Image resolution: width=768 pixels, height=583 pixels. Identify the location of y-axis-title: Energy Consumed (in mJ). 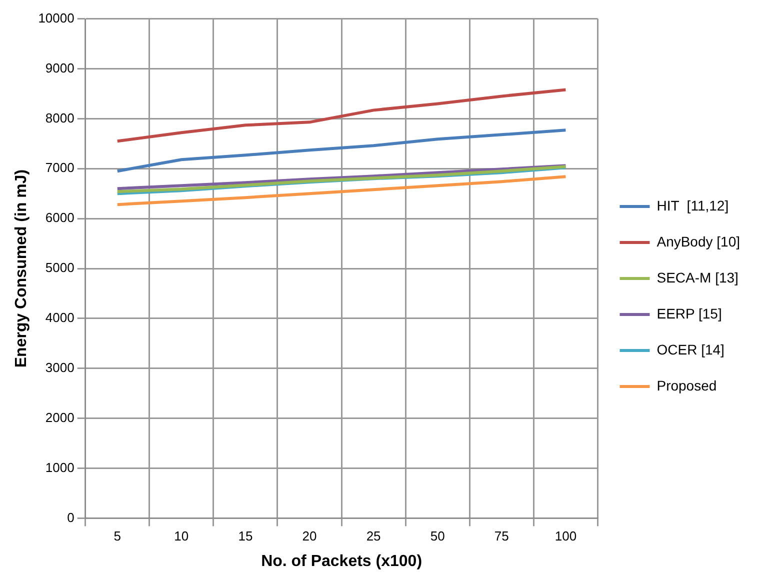
(21, 268).